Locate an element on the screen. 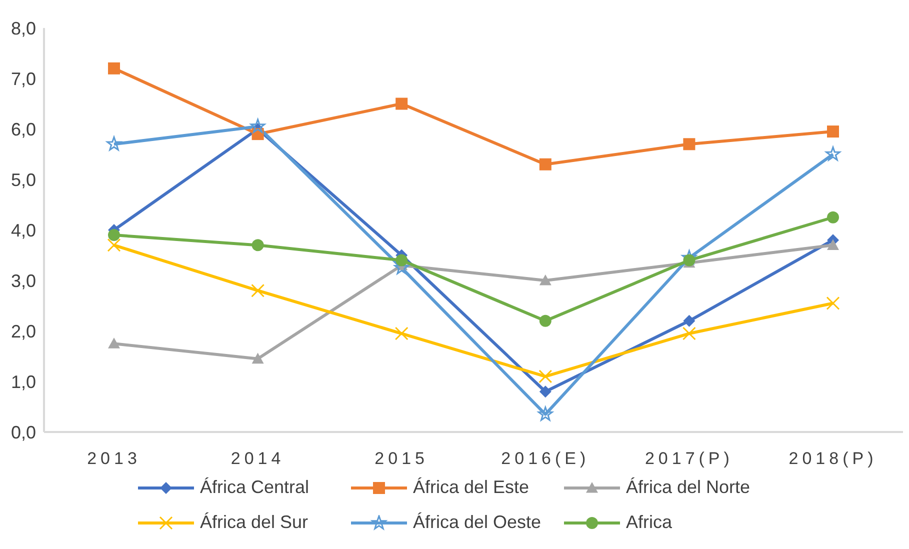  x-tick-label: 2018(P) is located at coordinates (833, 458).